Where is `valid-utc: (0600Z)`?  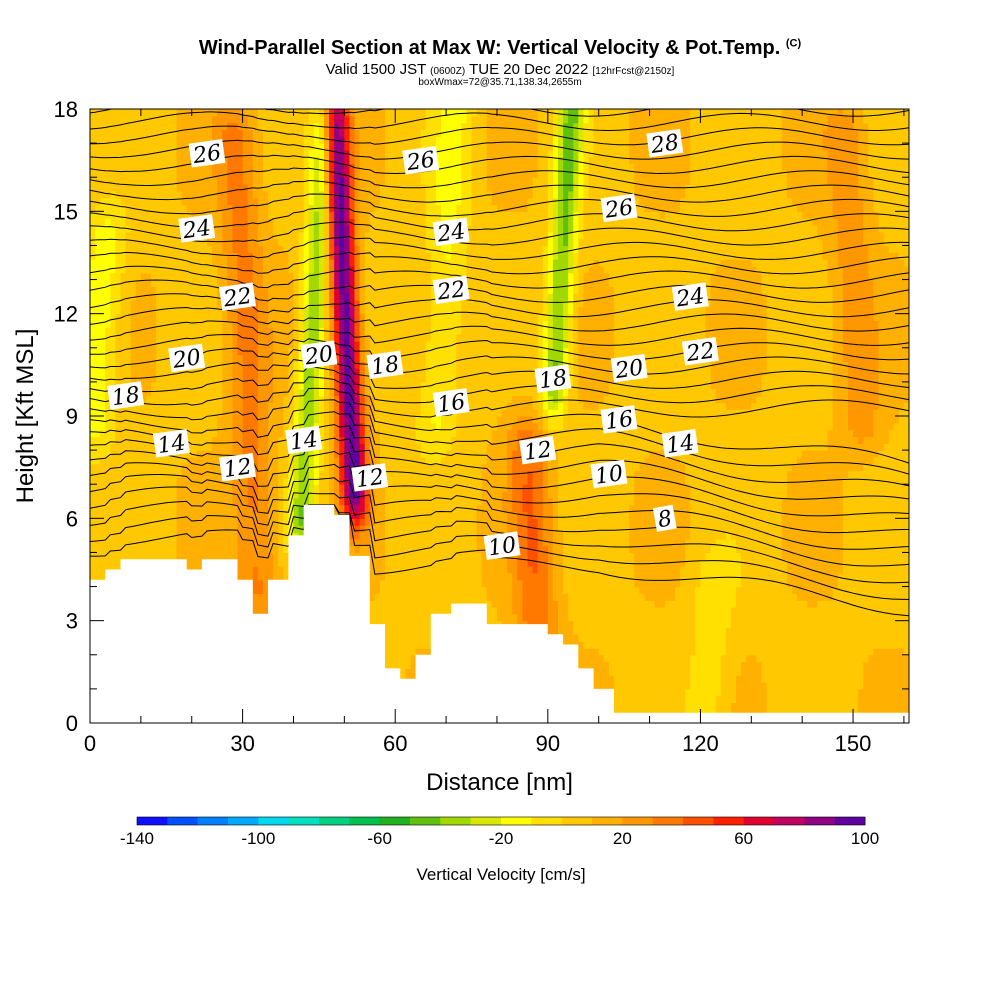
valid-utc: (0600Z) is located at coordinates (448, 71).